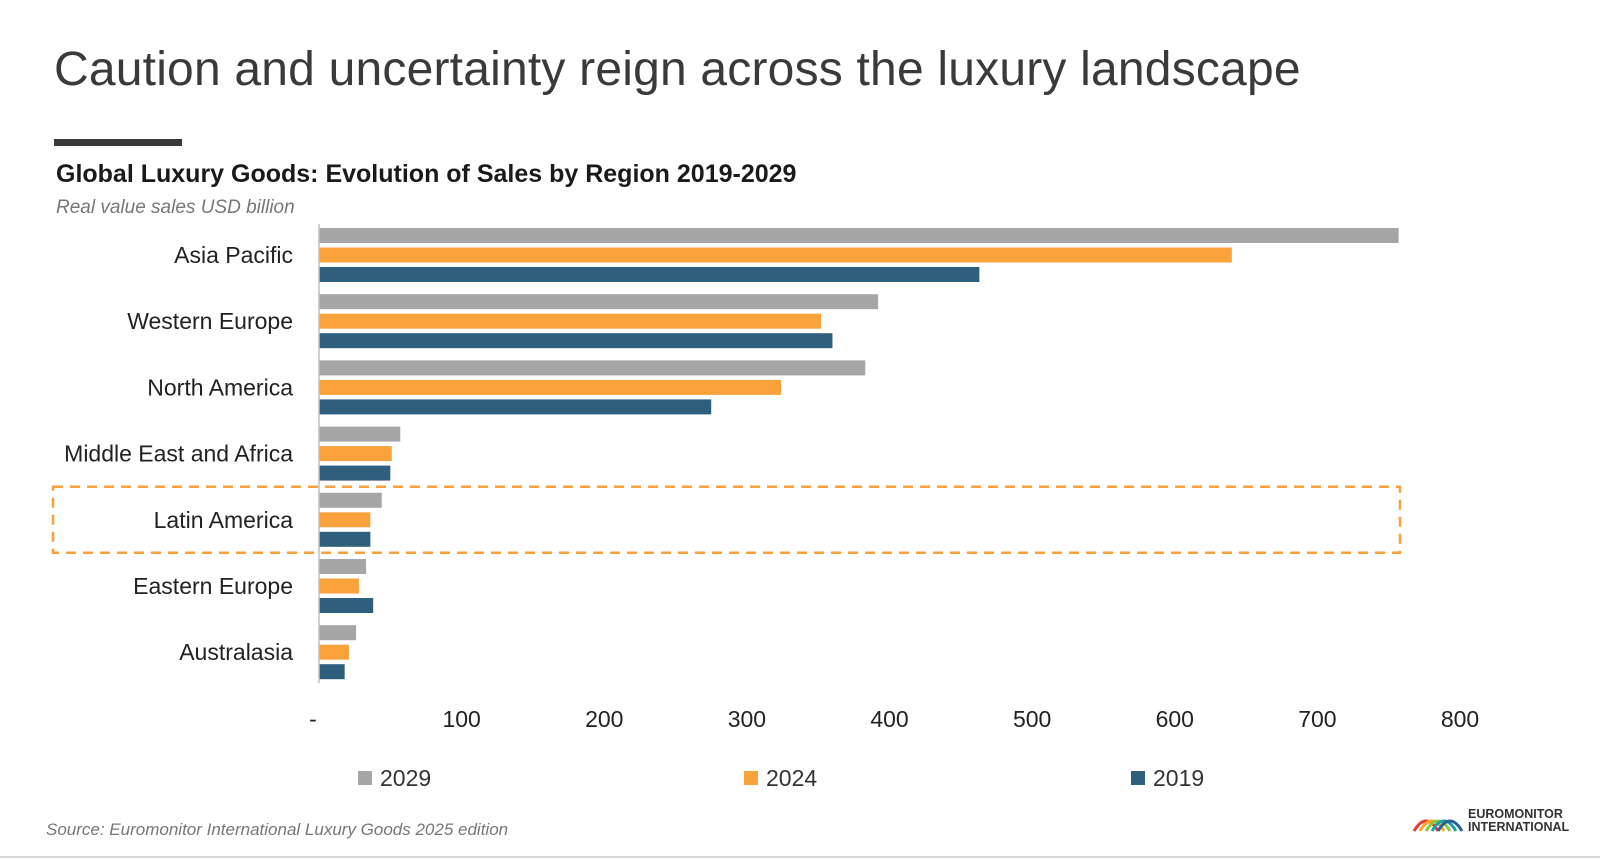 This screenshot has width=1600, height=860. What do you see at coordinates (338, 633) in the screenshot?
I see `bar-australasia-2029` at bounding box center [338, 633].